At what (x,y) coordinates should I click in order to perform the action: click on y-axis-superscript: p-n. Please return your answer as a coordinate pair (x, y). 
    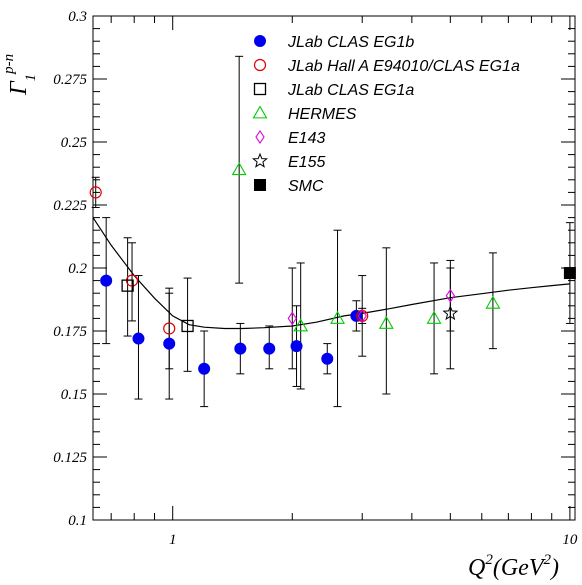
    Looking at the image, I should click on (9, 64).